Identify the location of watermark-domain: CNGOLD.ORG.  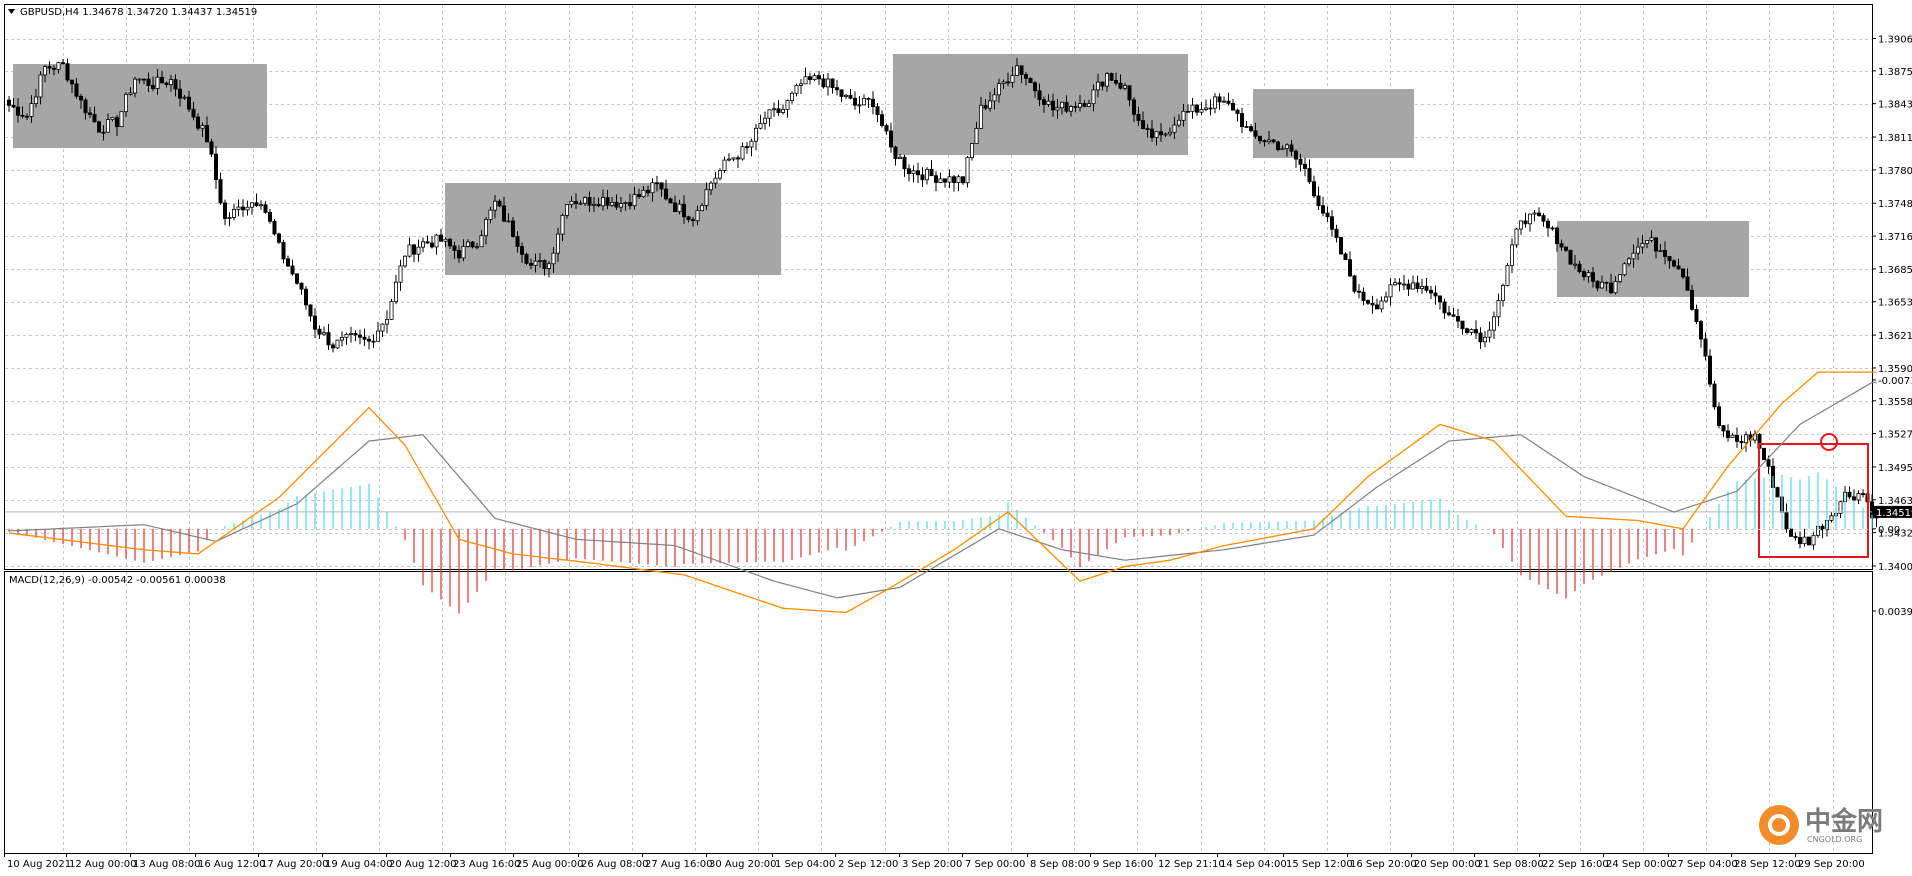
(1834, 839).